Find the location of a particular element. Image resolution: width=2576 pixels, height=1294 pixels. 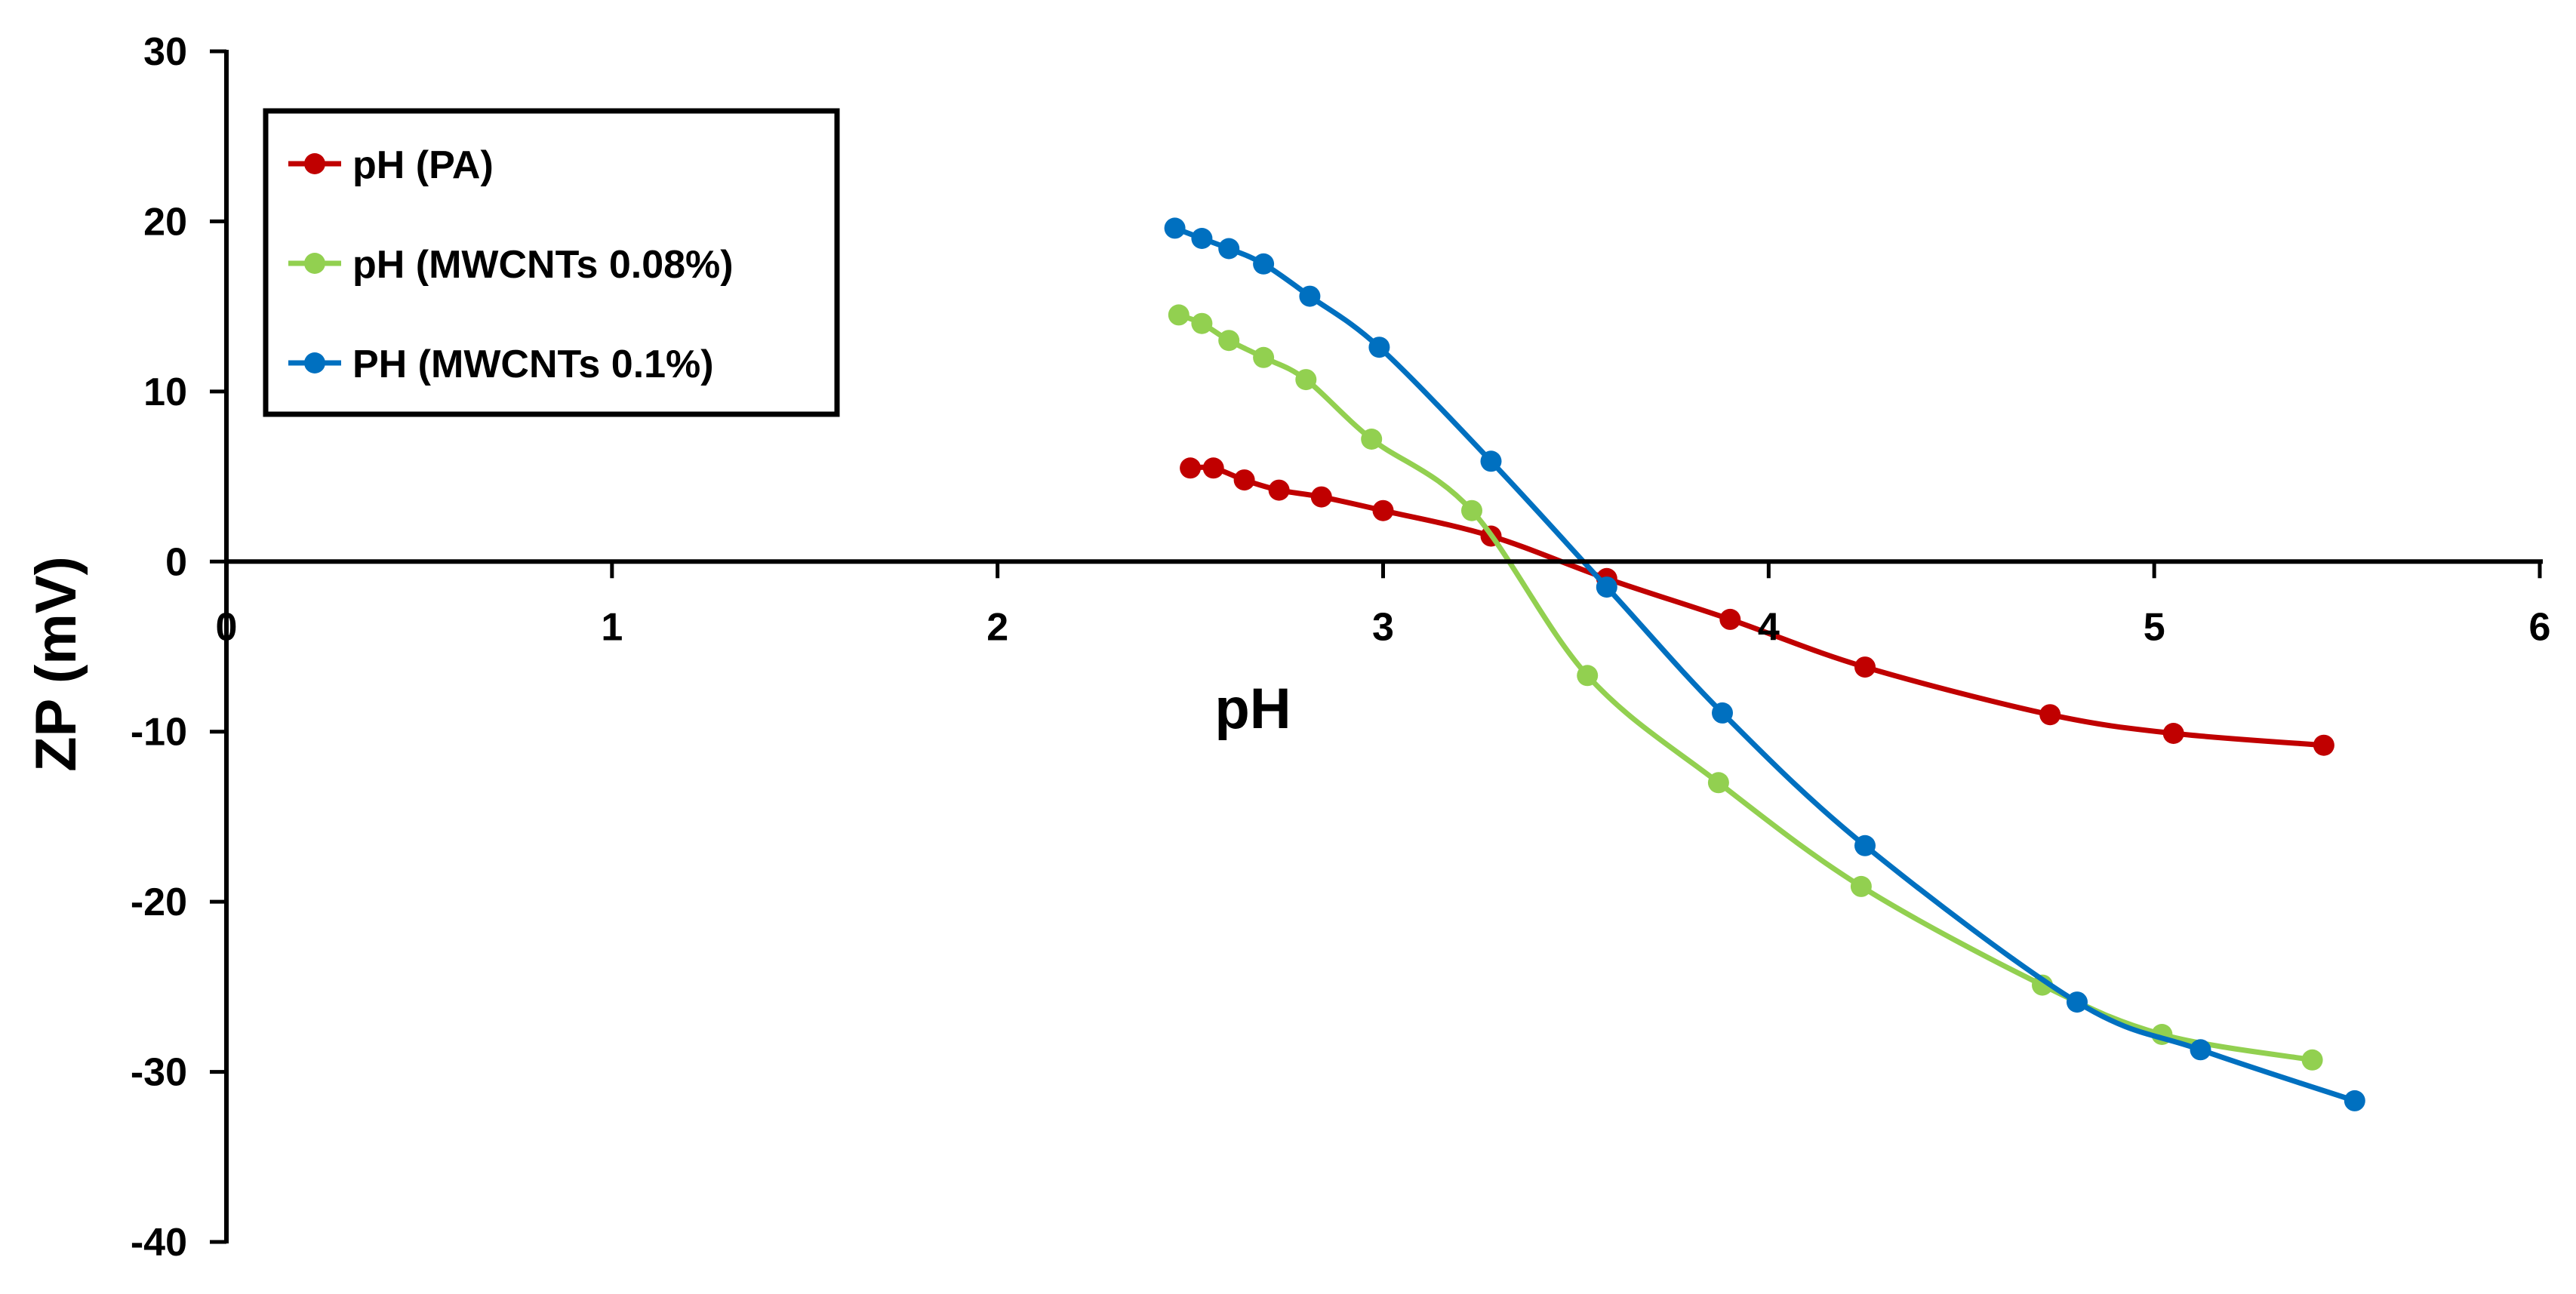

y-tick-label: 20 is located at coordinates (165, 222).